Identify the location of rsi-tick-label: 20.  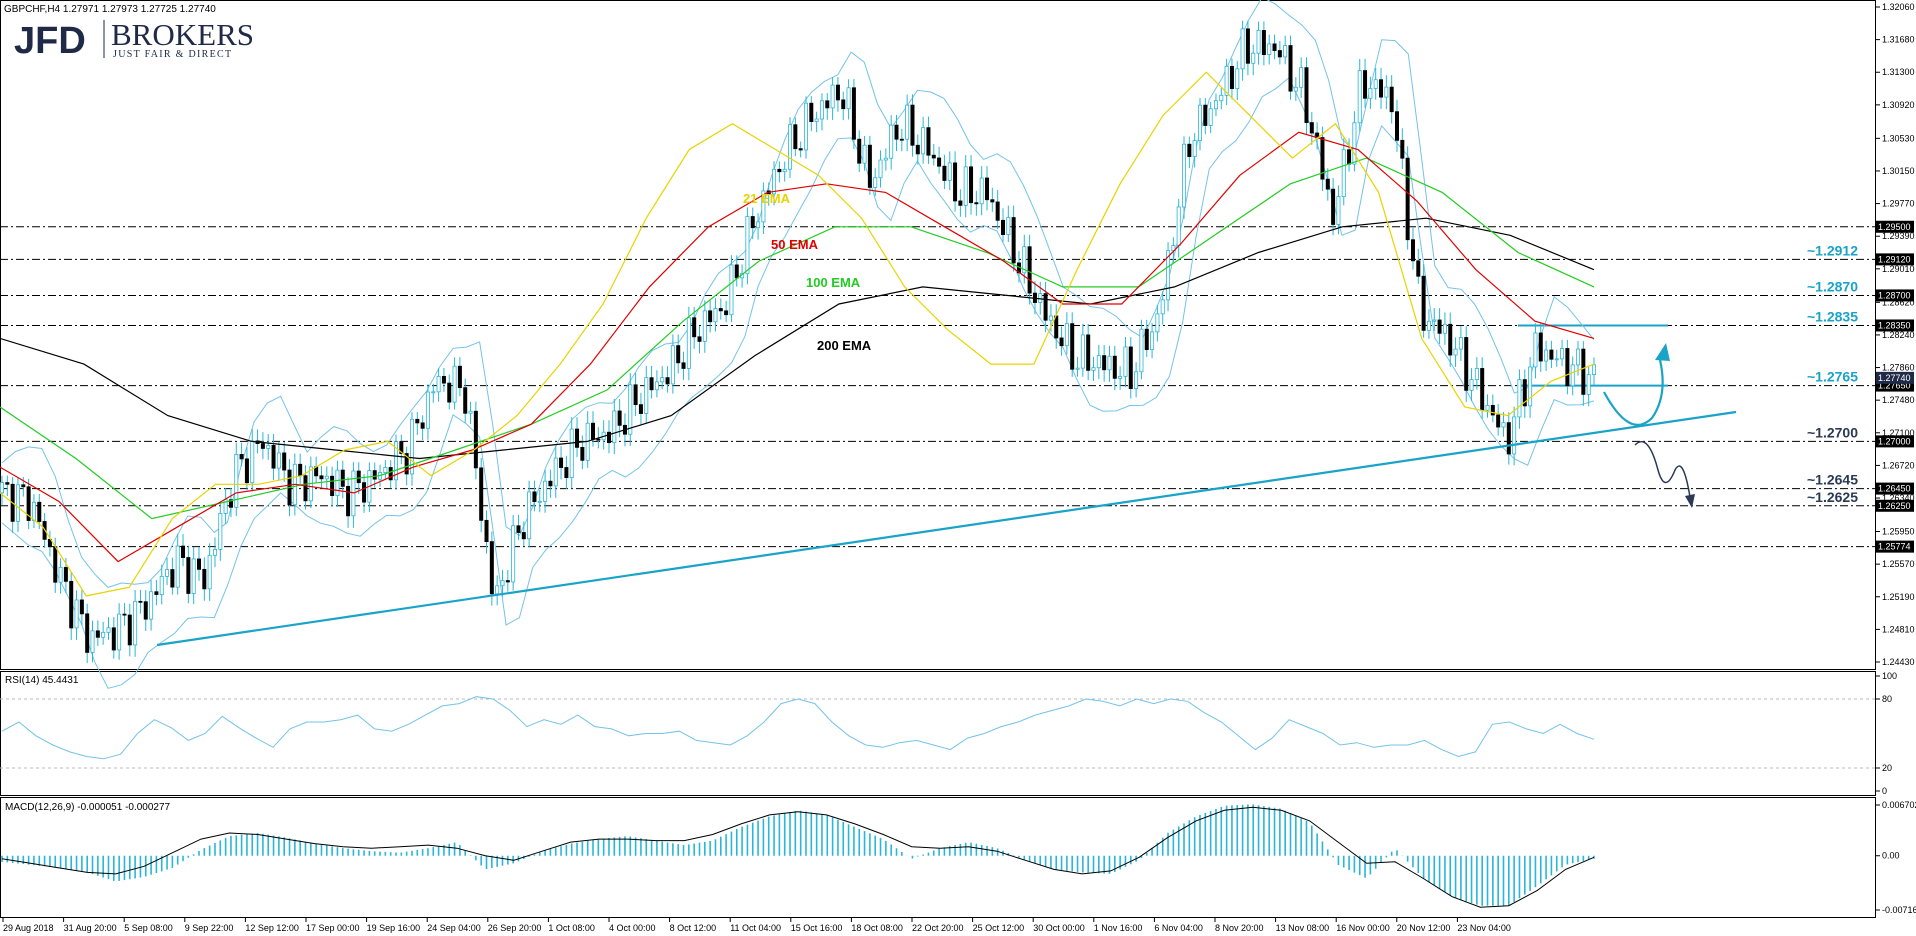
(1887, 768).